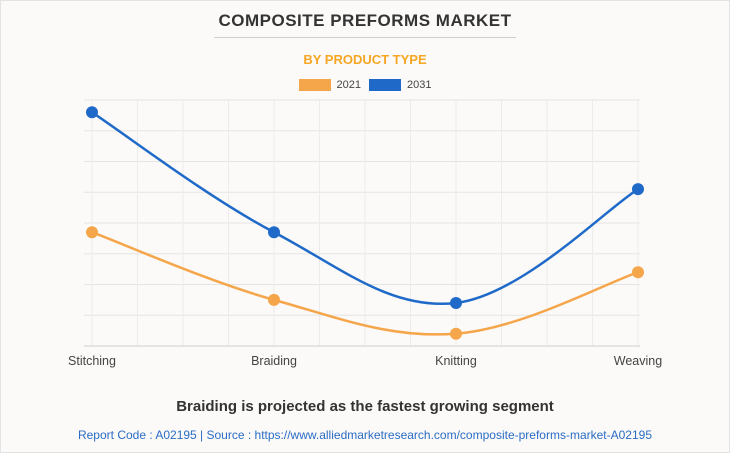 The width and height of the screenshot is (730, 453). What do you see at coordinates (638, 272) in the screenshot?
I see `data-point-2021-weaving` at bounding box center [638, 272].